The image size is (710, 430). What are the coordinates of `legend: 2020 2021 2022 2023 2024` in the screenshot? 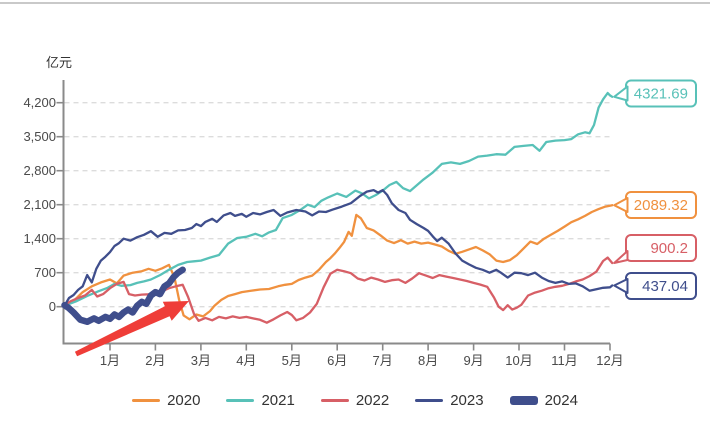 It's located at (355, 400).